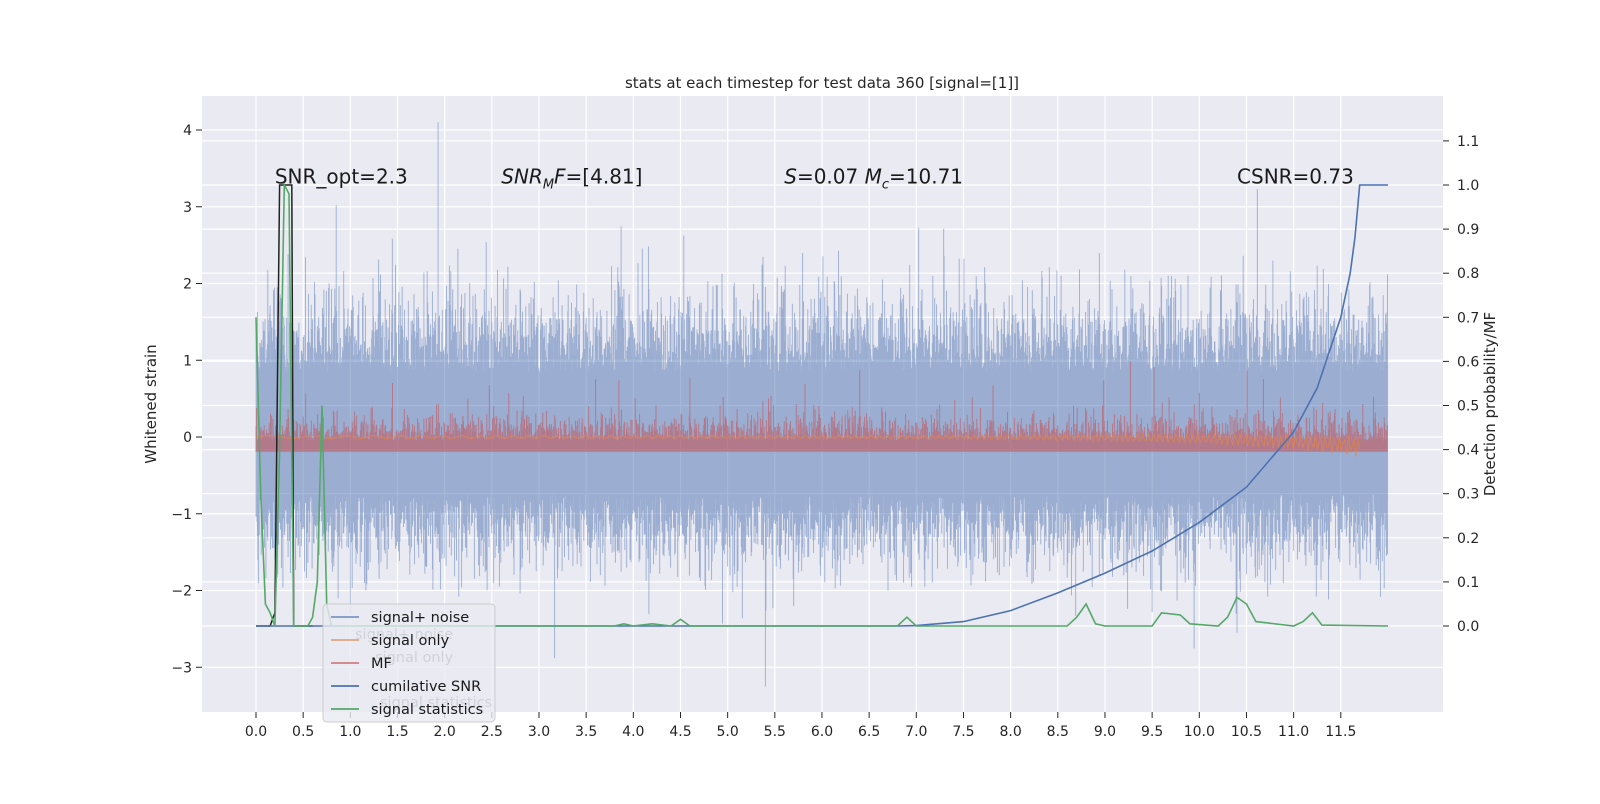  I want to click on annotation-snr-mf: SNRMF=[4.81], so click(571, 179).